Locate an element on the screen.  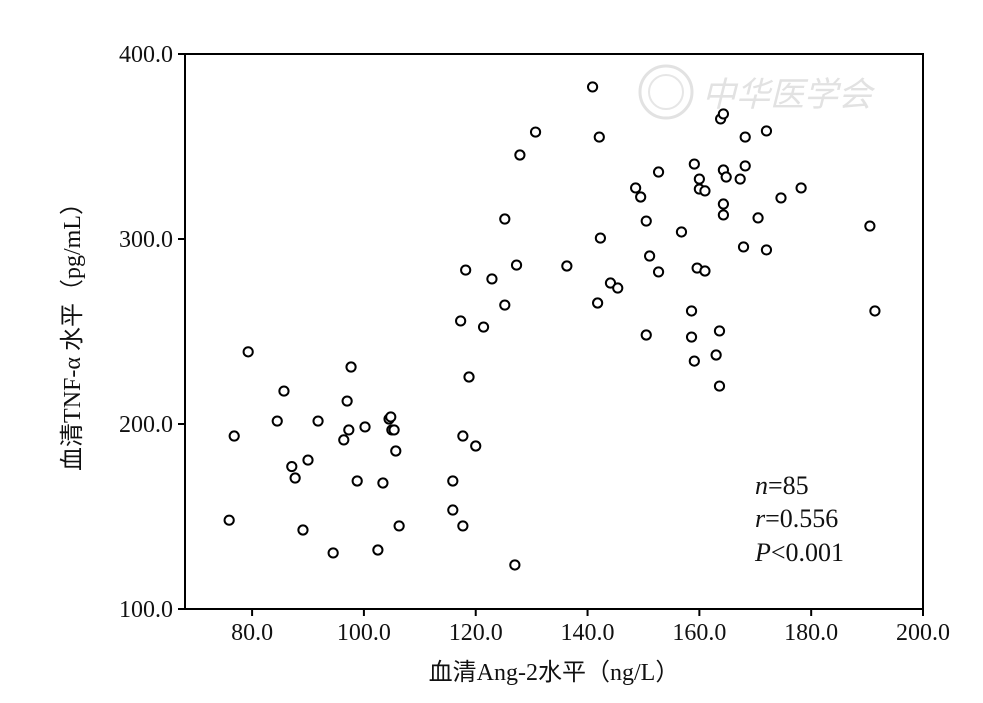
y-tick-label: 100.0 is located at coordinates (146, 610).